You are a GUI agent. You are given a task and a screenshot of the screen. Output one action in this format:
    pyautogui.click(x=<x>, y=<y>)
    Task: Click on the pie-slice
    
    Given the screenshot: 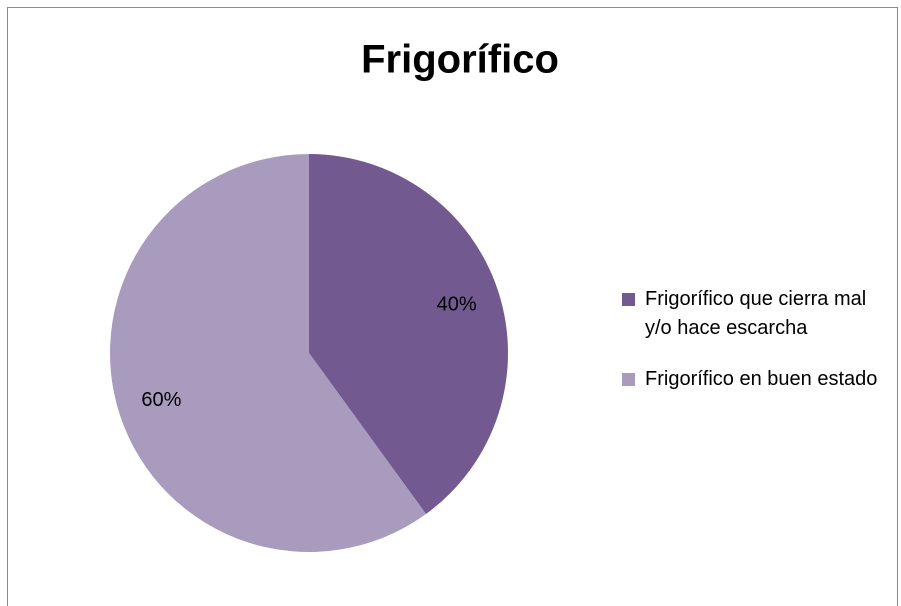 What is the action you would take?
    pyautogui.click(x=409, y=334)
    